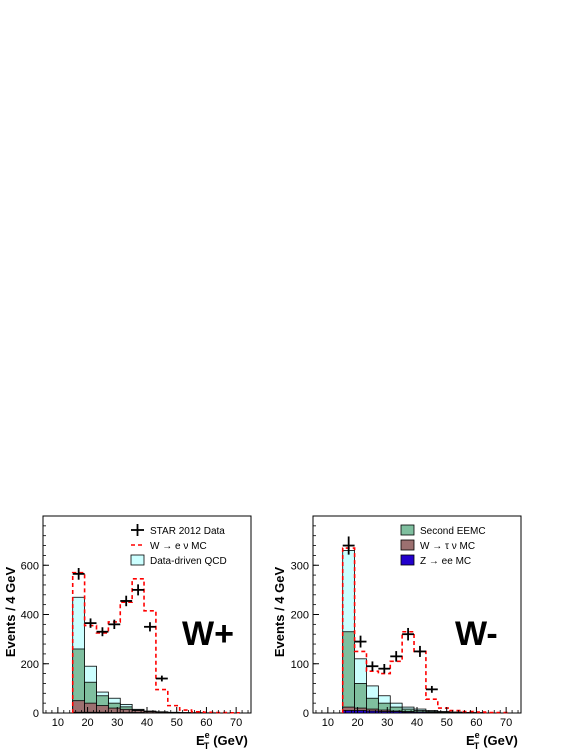 Image resolution: width=581 pixels, height=752 pixels. What do you see at coordinates (445, 561) in the screenshot?
I see `legend-label: Z → ee MC` at bounding box center [445, 561].